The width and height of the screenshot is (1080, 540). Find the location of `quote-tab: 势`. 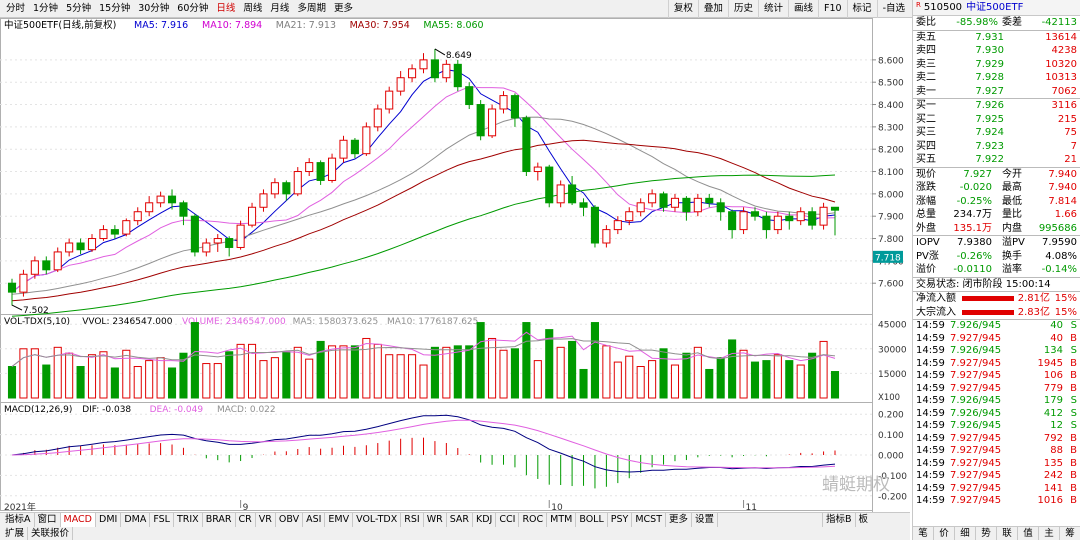

quote-tab: 势 is located at coordinates (986, 533).